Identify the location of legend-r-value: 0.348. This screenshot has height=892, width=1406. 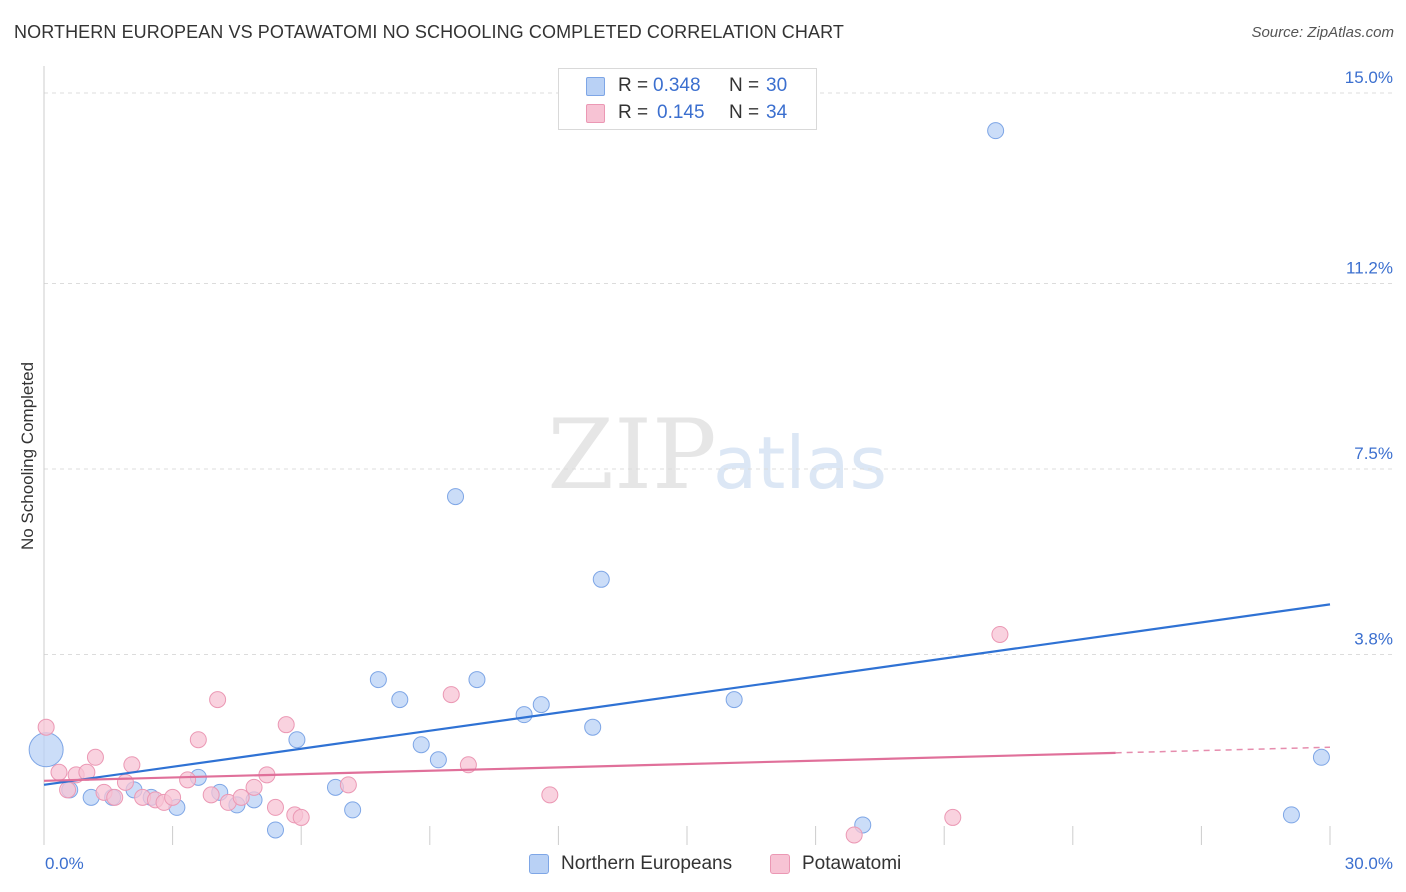
(677, 85).